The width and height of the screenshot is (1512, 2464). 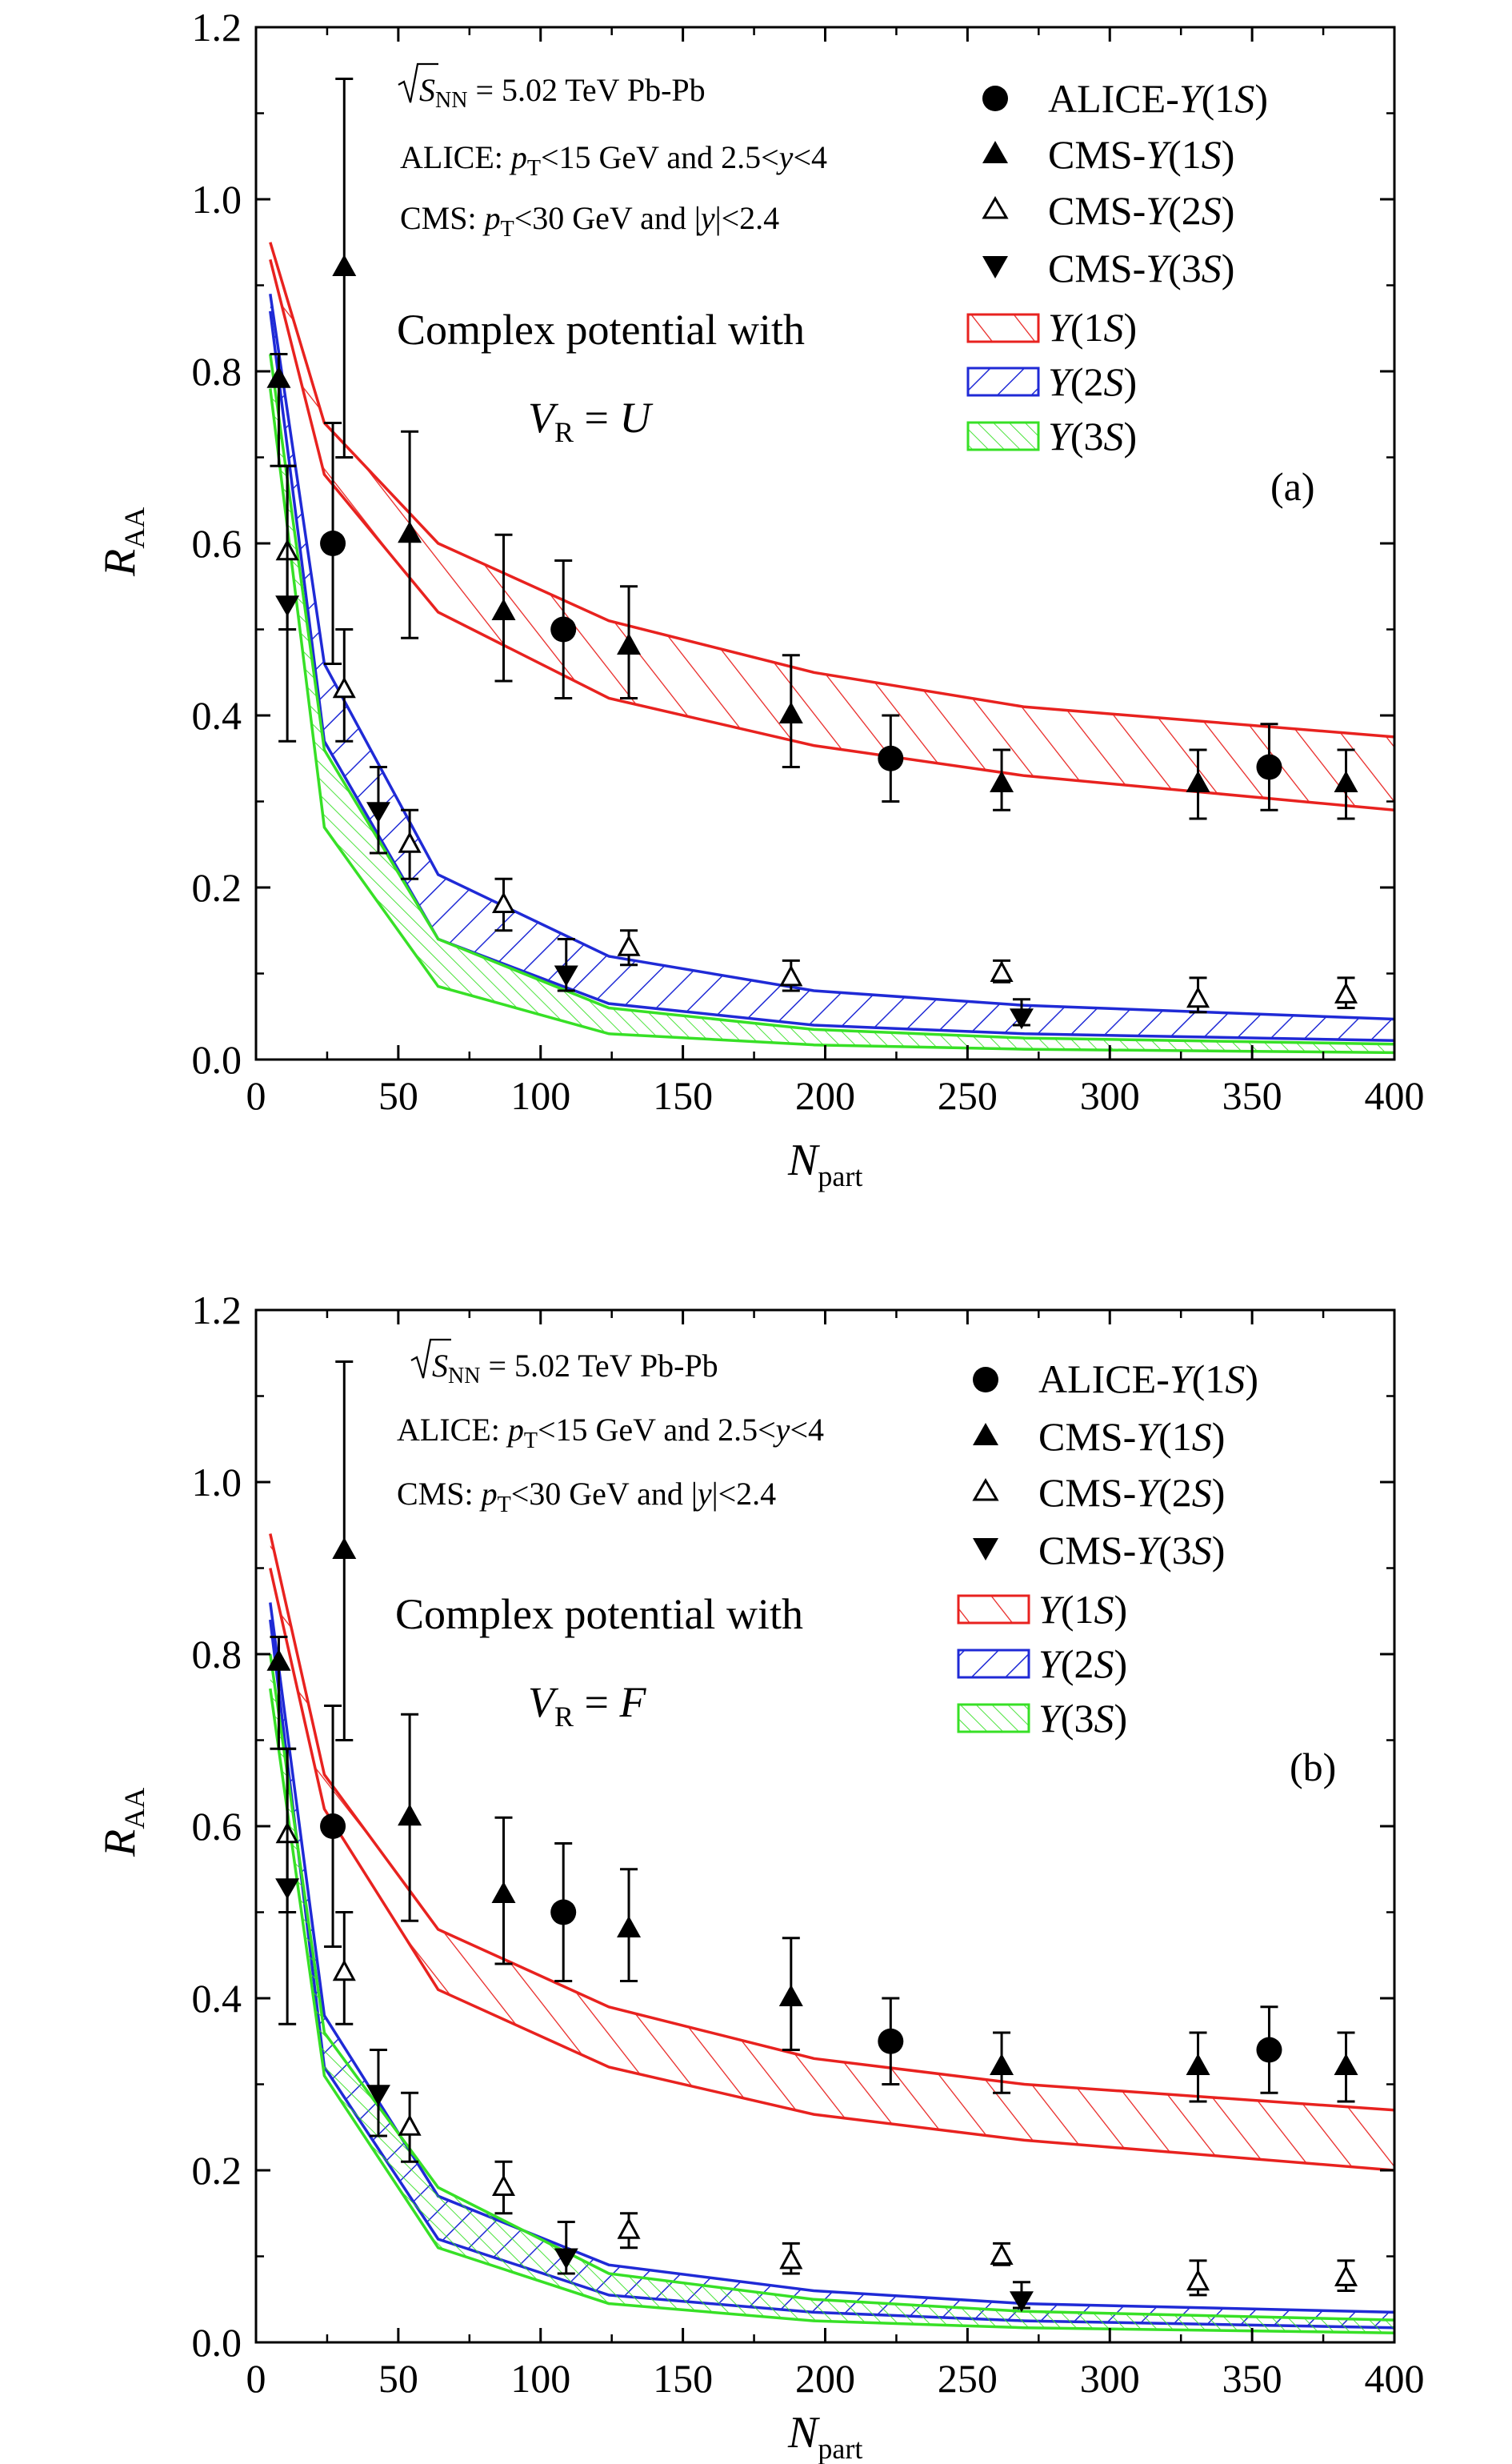 What do you see at coordinates (122, 1822) in the screenshot?
I see `y-axis-title: RAA` at bounding box center [122, 1822].